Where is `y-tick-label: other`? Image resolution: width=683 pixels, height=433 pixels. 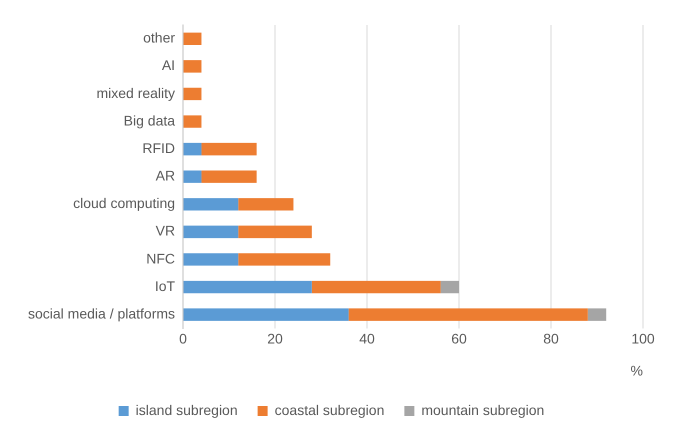
y-tick-label: other is located at coordinates (159, 38).